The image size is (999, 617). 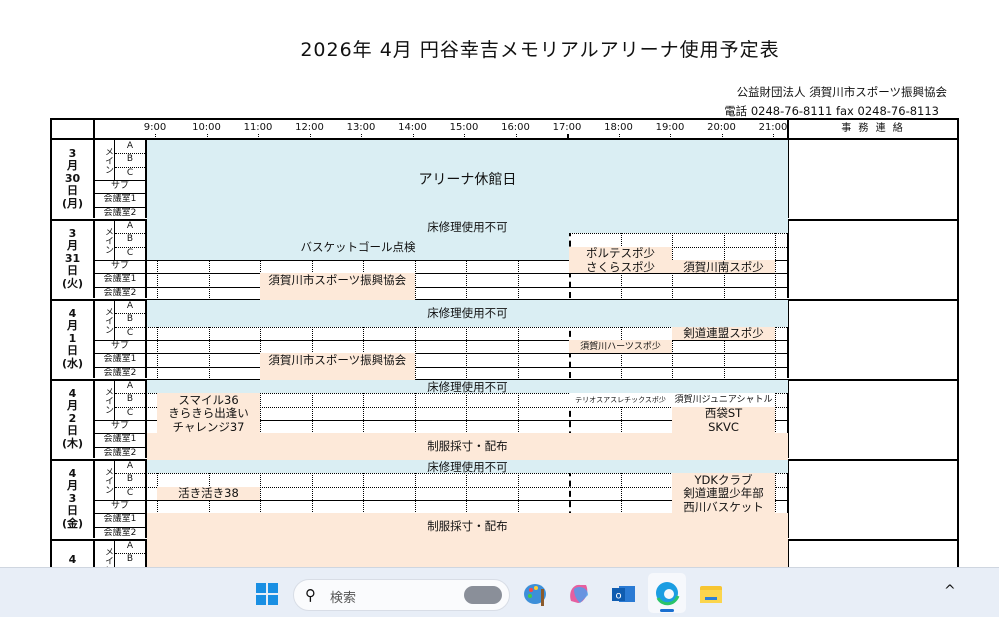 What do you see at coordinates (950, 591) in the screenshot?
I see `tray-overflow-chevron: ^` at bounding box center [950, 591].